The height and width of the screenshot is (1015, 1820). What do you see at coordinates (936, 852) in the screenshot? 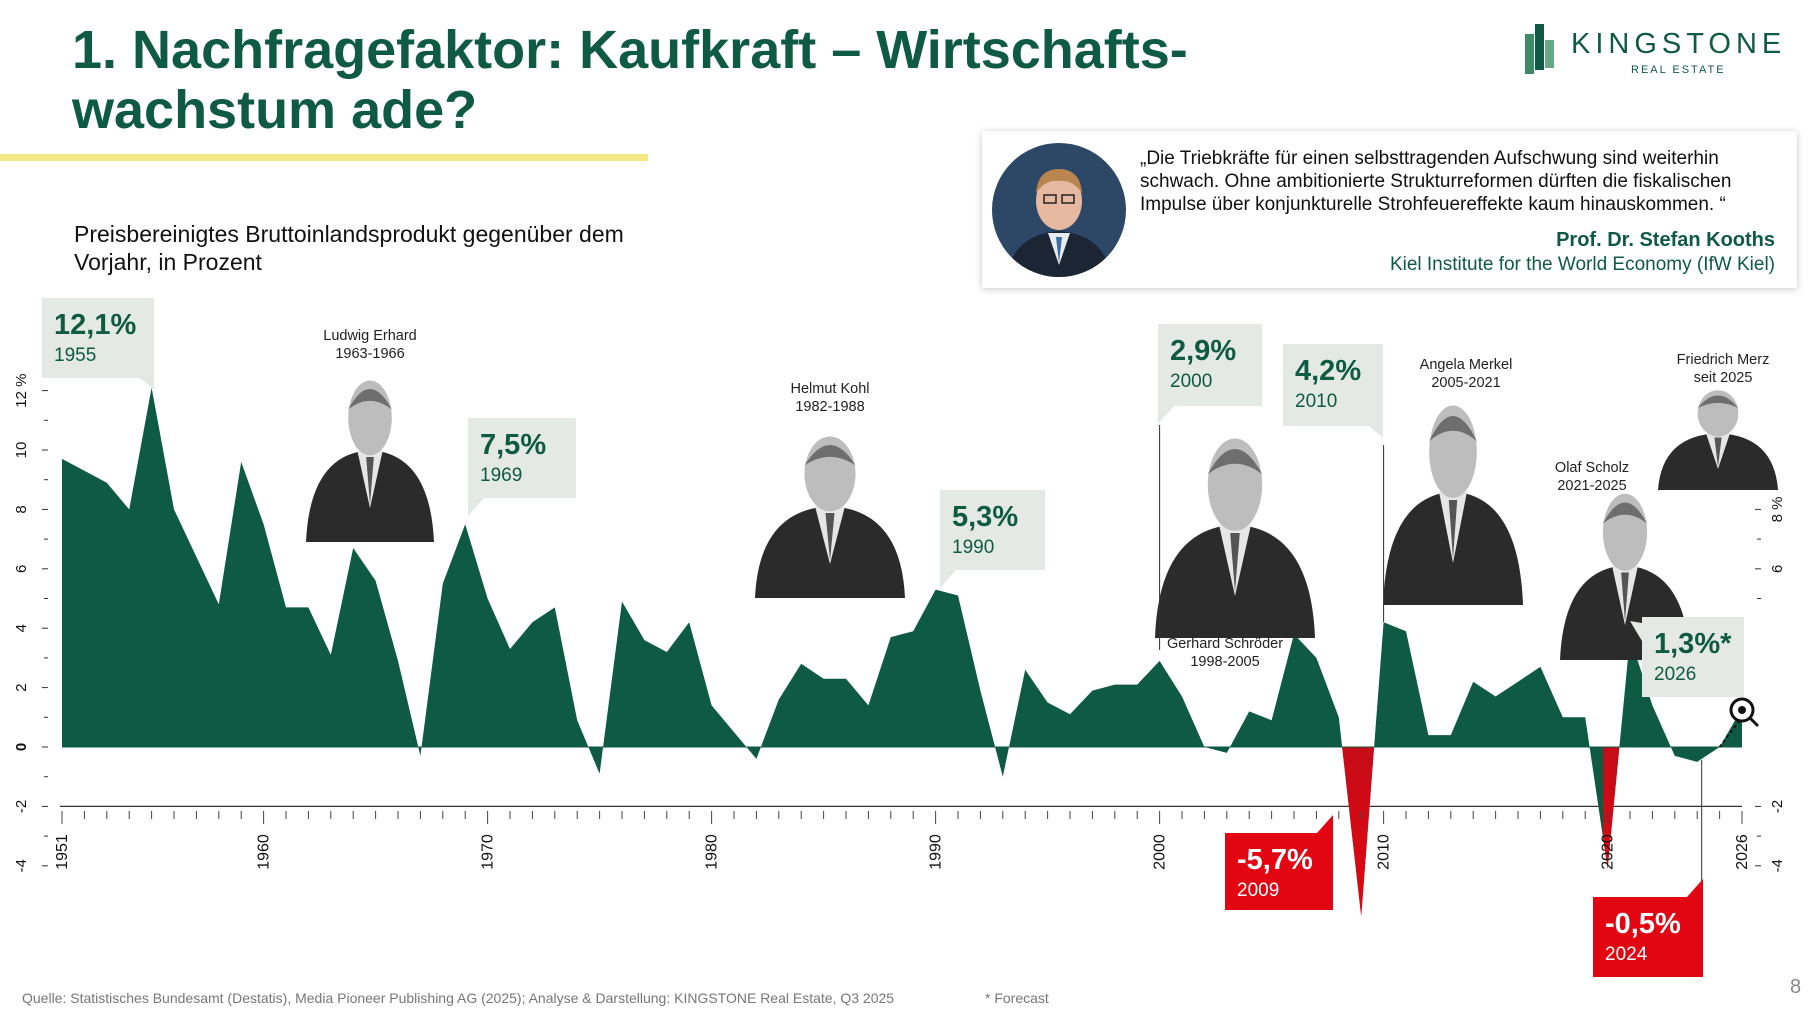
I see `x-tick-label: 1990` at bounding box center [936, 852].